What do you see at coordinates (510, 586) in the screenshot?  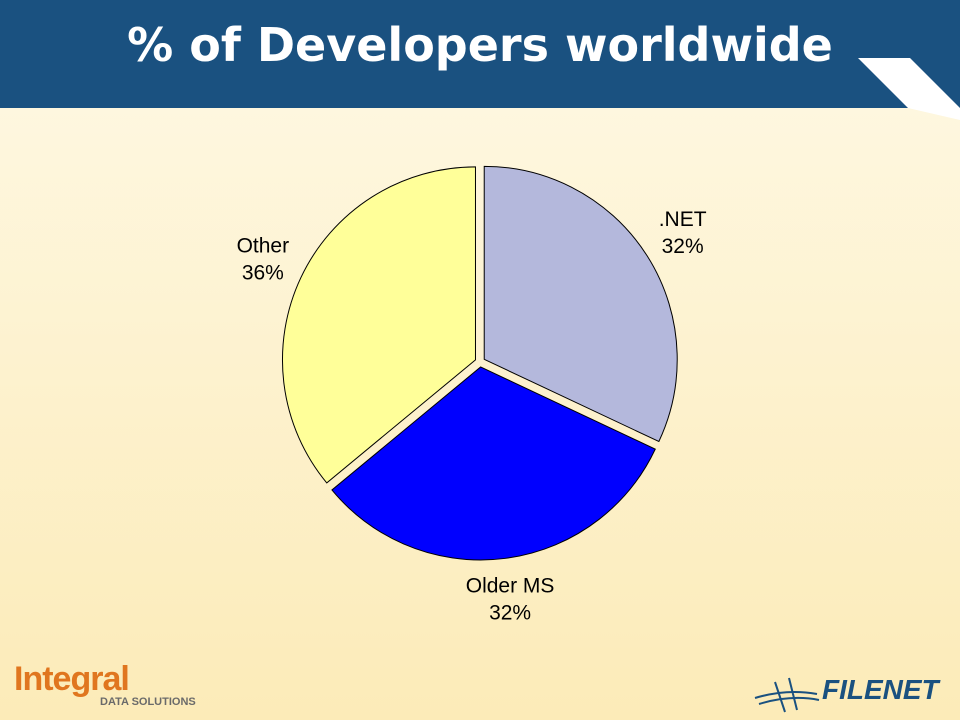 I see `slice-label: Older MS` at bounding box center [510, 586].